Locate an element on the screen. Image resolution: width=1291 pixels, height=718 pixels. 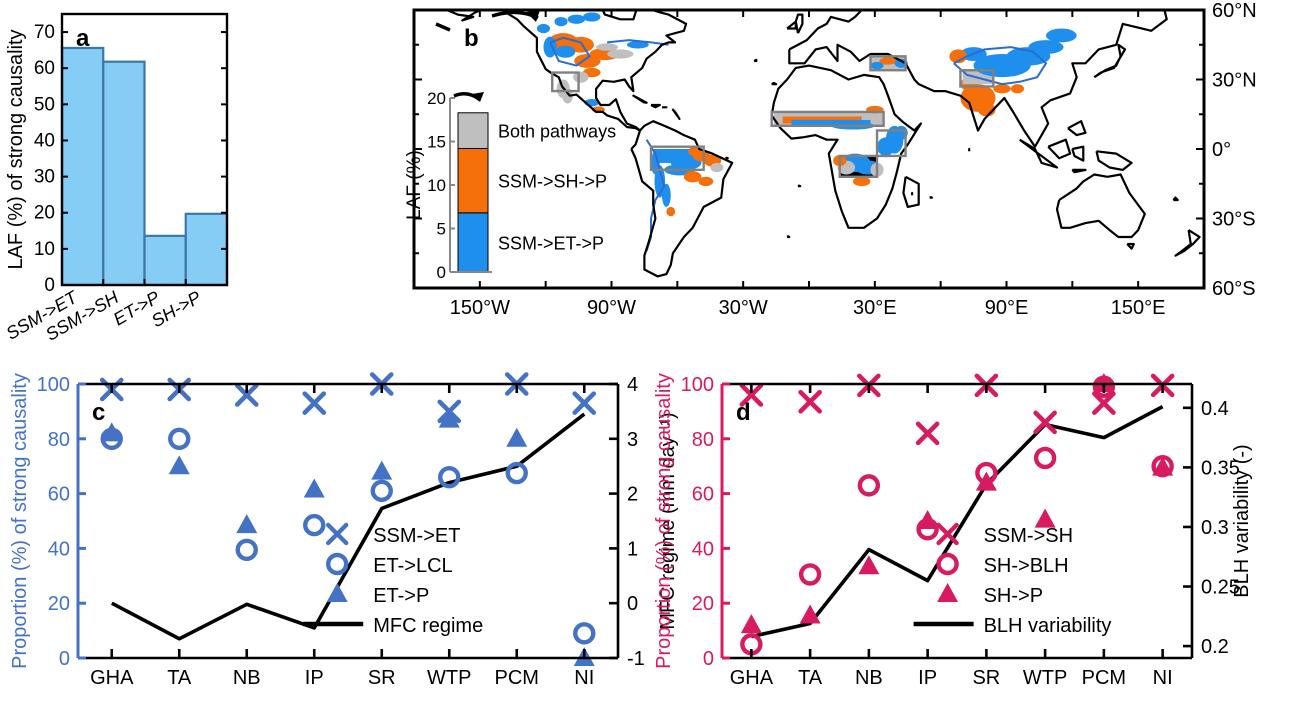
panel-d-legend-label: SSM->SH is located at coordinates (1028, 536).